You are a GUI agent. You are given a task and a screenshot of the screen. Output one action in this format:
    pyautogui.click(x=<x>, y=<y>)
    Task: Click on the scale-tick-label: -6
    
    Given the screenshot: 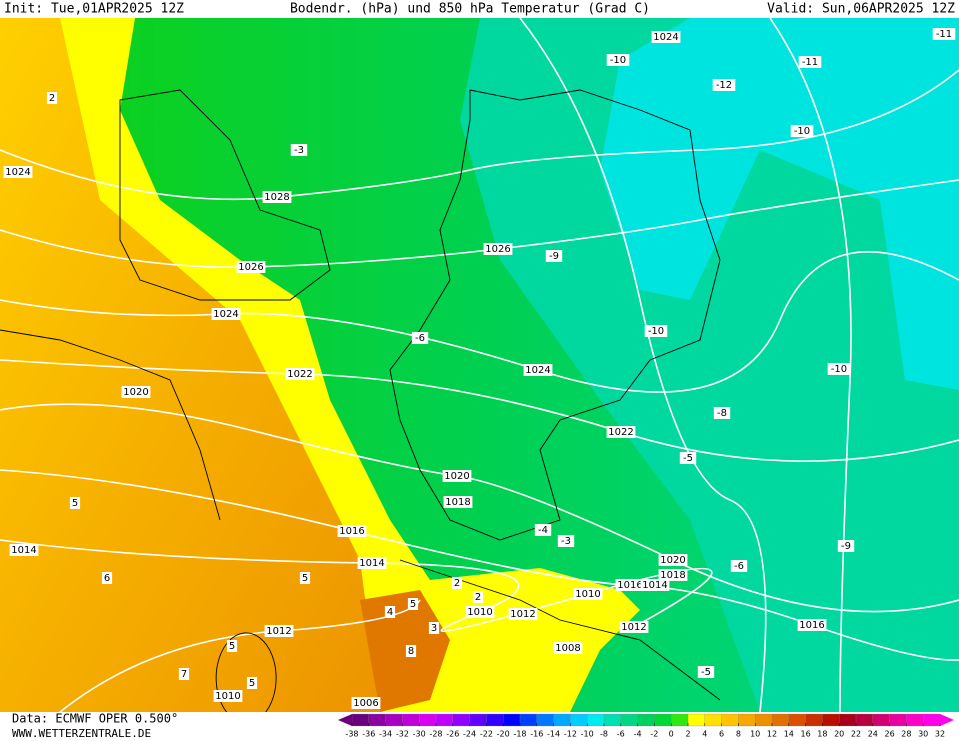 What is the action you would take?
    pyautogui.click(x=621, y=734)
    